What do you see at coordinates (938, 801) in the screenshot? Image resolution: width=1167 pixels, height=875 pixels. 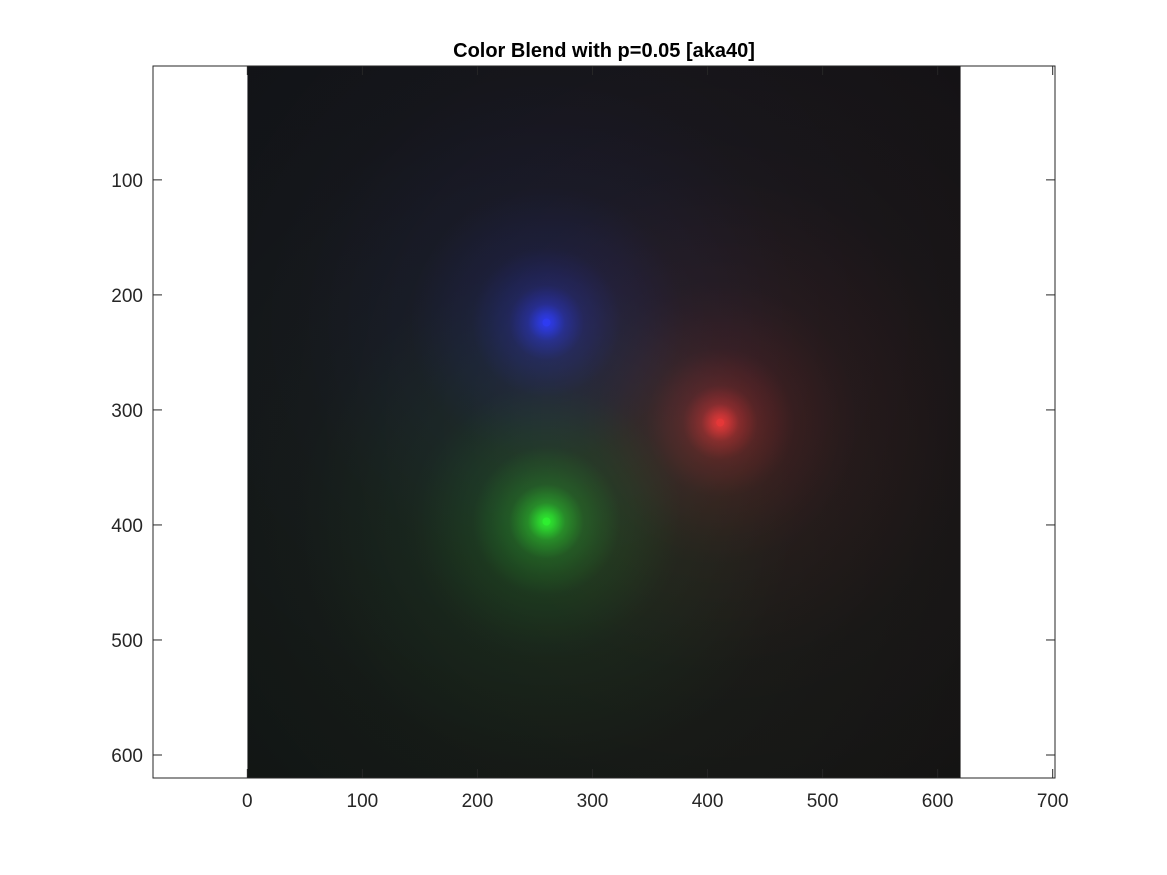 I see `x-tick-label: 600` at bounding box center [938, 801].